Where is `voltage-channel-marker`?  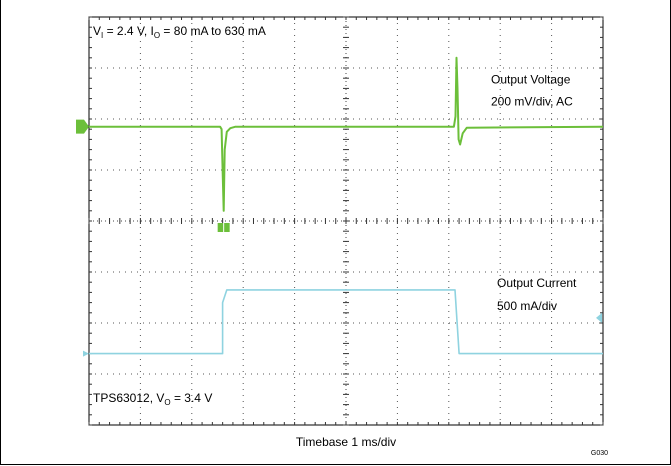
voltage-channel-marker is located at coordinates (82, 126).